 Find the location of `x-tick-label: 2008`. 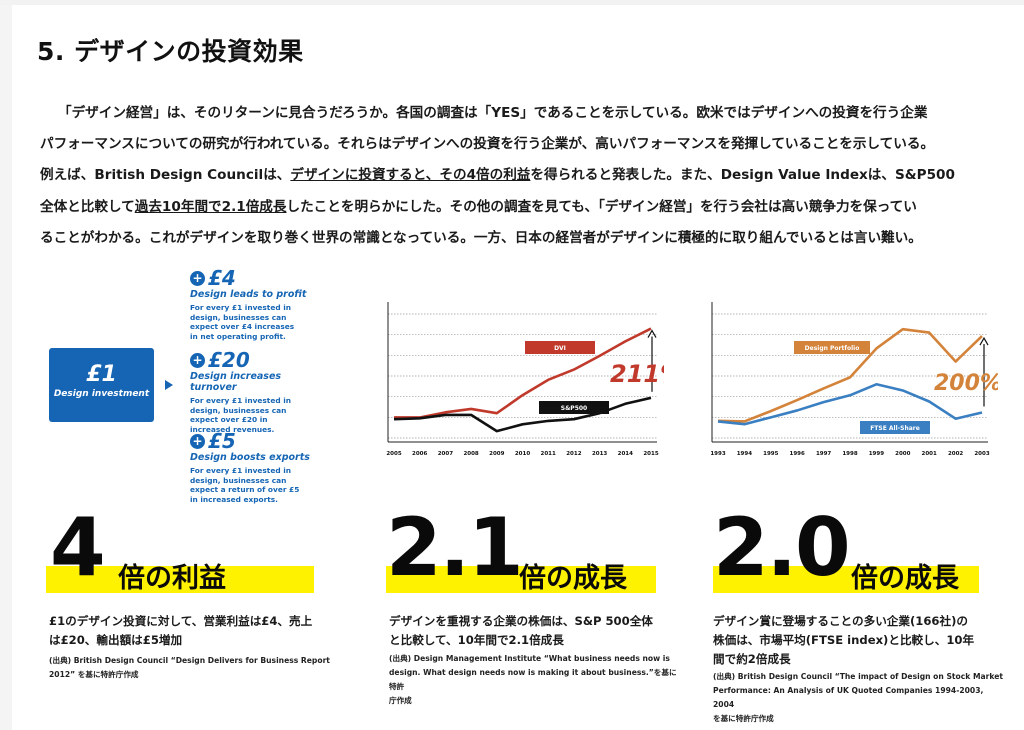

x-tick-label: 2008 is located at coordinates (470, 454).